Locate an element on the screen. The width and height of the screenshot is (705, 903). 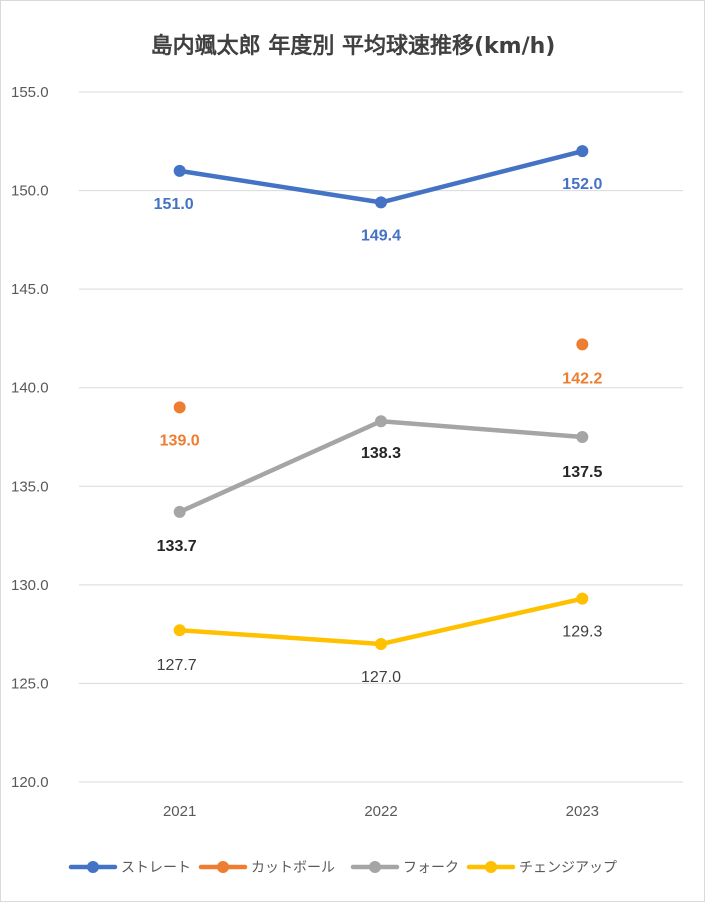
y-tick-label: 155.0 is located at coordinates (30, 92).